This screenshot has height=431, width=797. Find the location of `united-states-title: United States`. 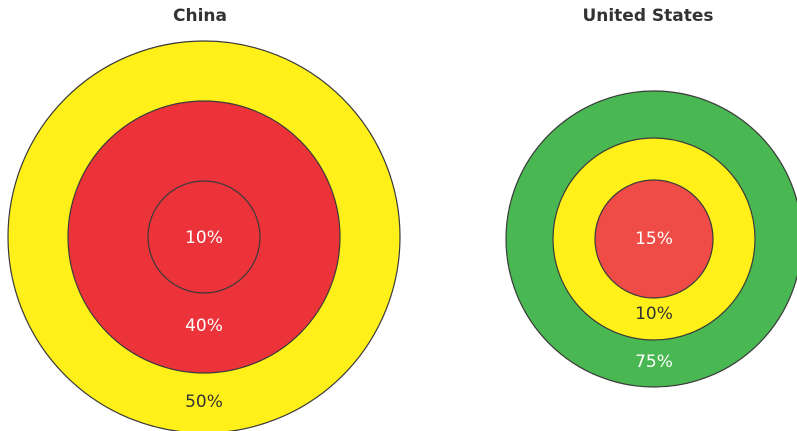

united-states-title: United States is located at coordinates (648, 16).